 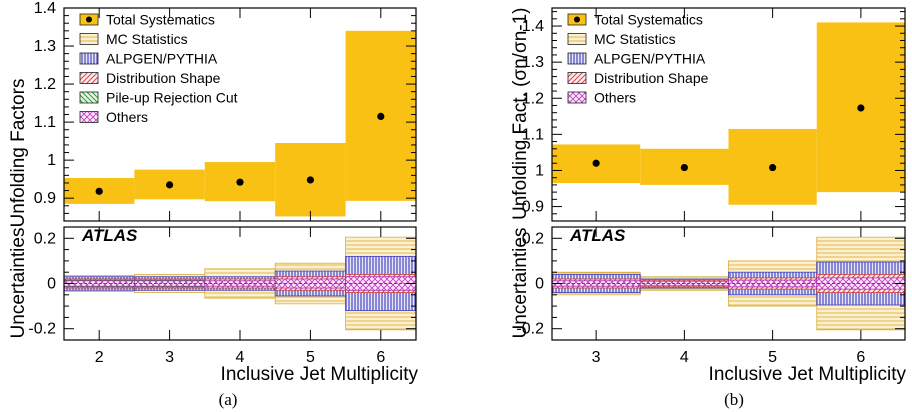 What do you see at coordinates (808, 374) in the screenshot?
I see `x-axis-title-b: Inclusive Jet Multiplicity` at bounding box center [808, 374].